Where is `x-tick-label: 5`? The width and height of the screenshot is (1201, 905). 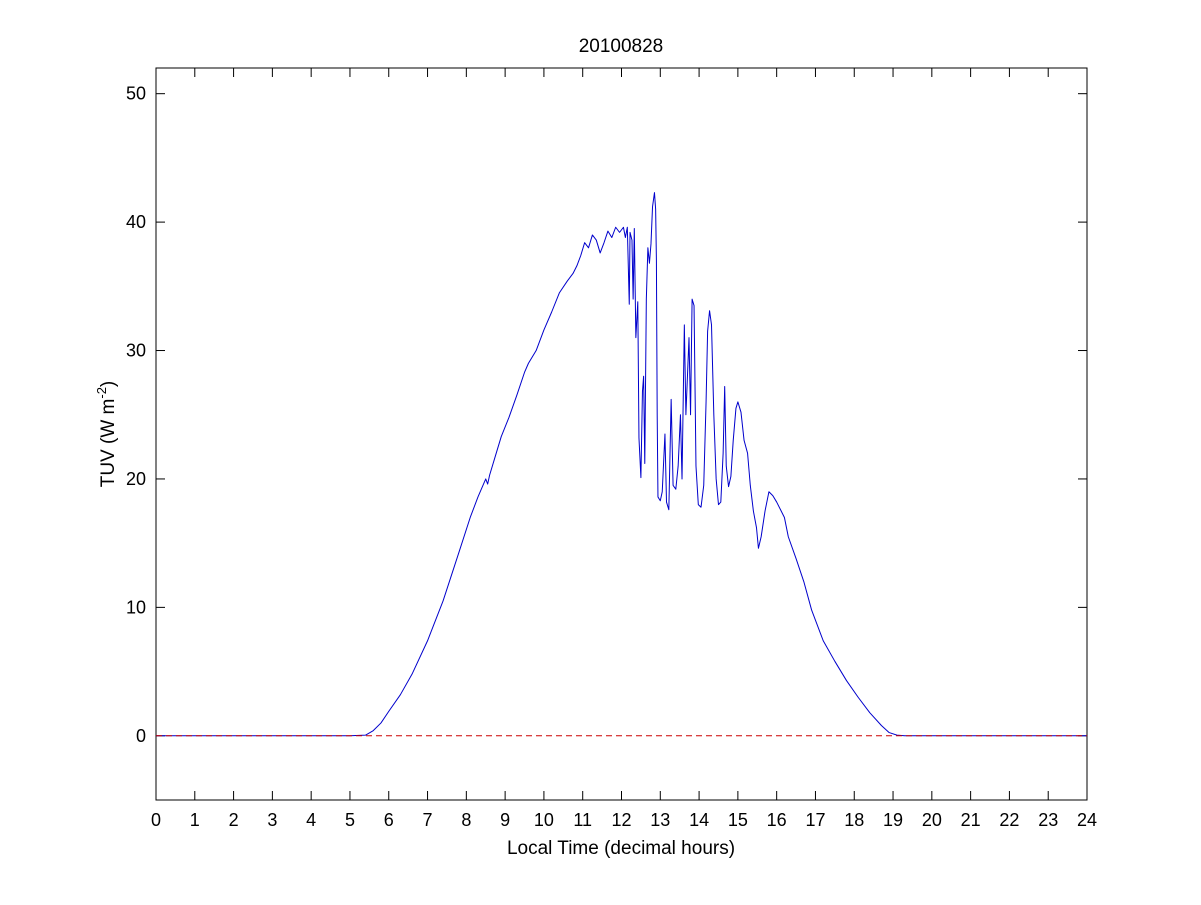 x-tick-label: 5 is located at coordinates (350, 820).